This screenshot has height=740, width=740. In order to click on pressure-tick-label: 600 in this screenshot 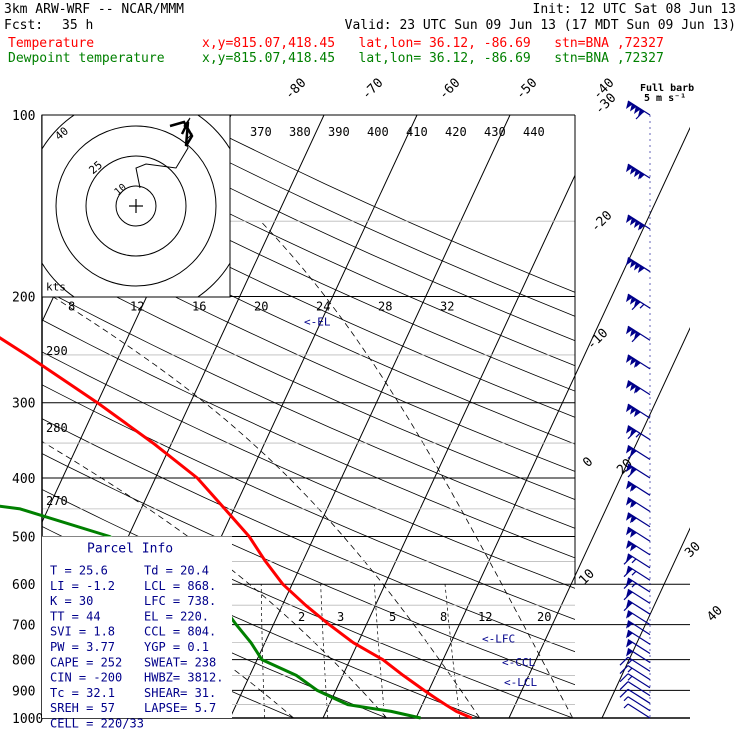, I will do `click(23, 585)`.